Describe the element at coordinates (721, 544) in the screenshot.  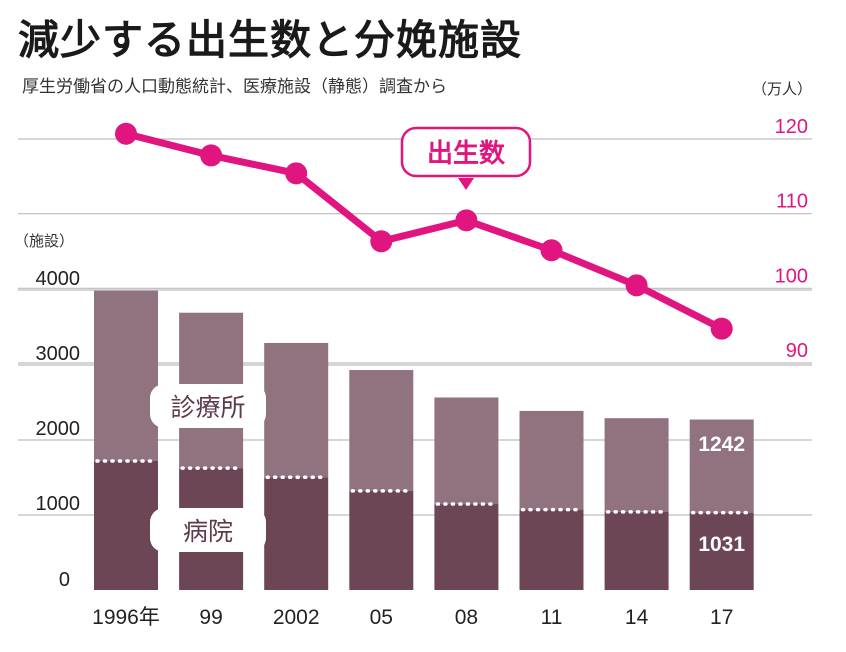
I see `data-label-hospital-2017: 1031` at that location.